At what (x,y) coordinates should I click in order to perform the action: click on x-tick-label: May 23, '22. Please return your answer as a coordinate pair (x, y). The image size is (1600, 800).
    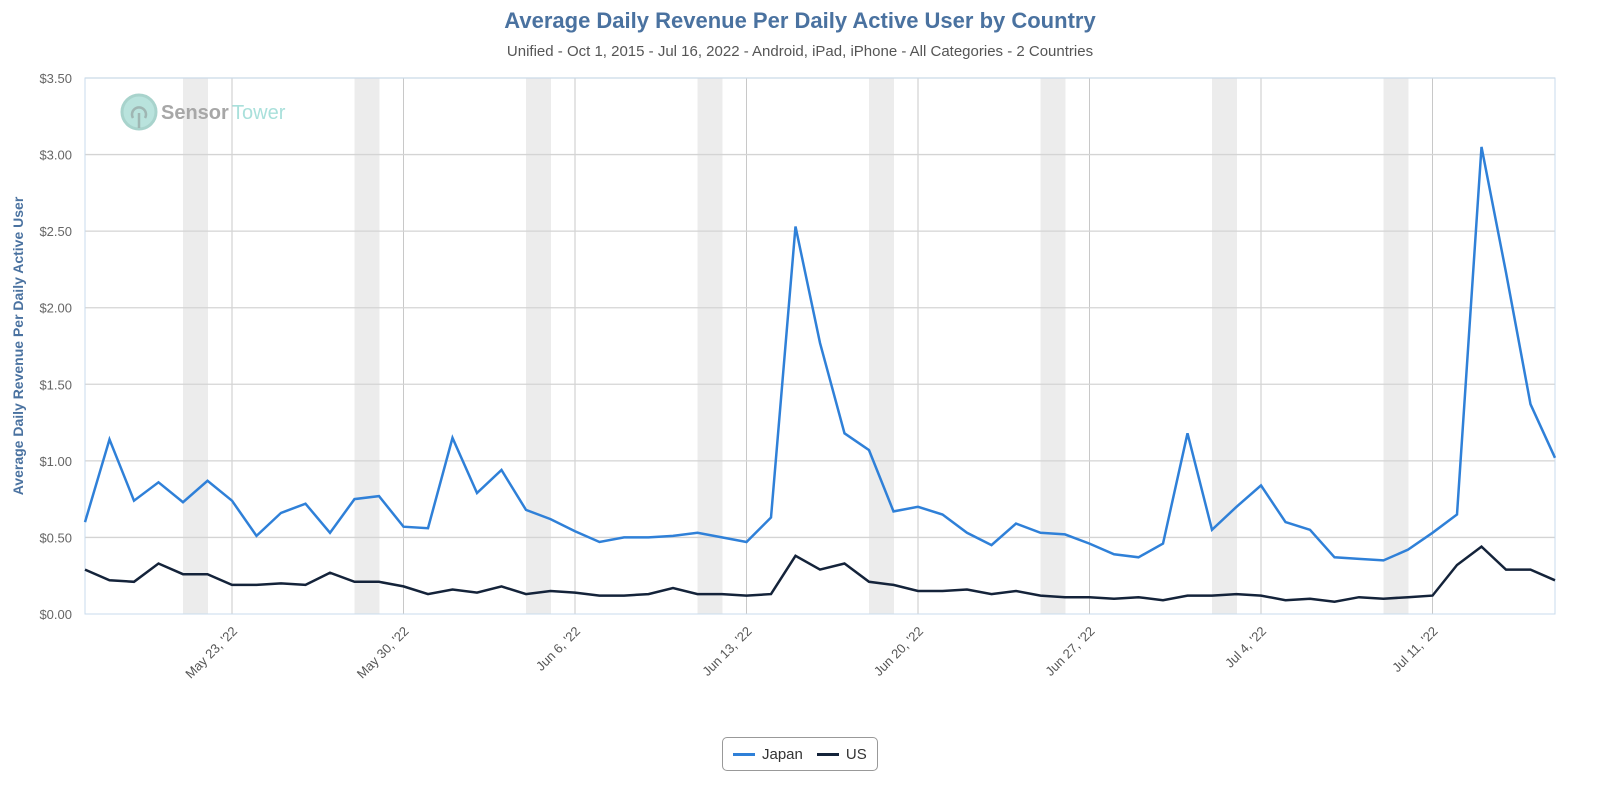
    Looking at the image, I should click on (211, 653).